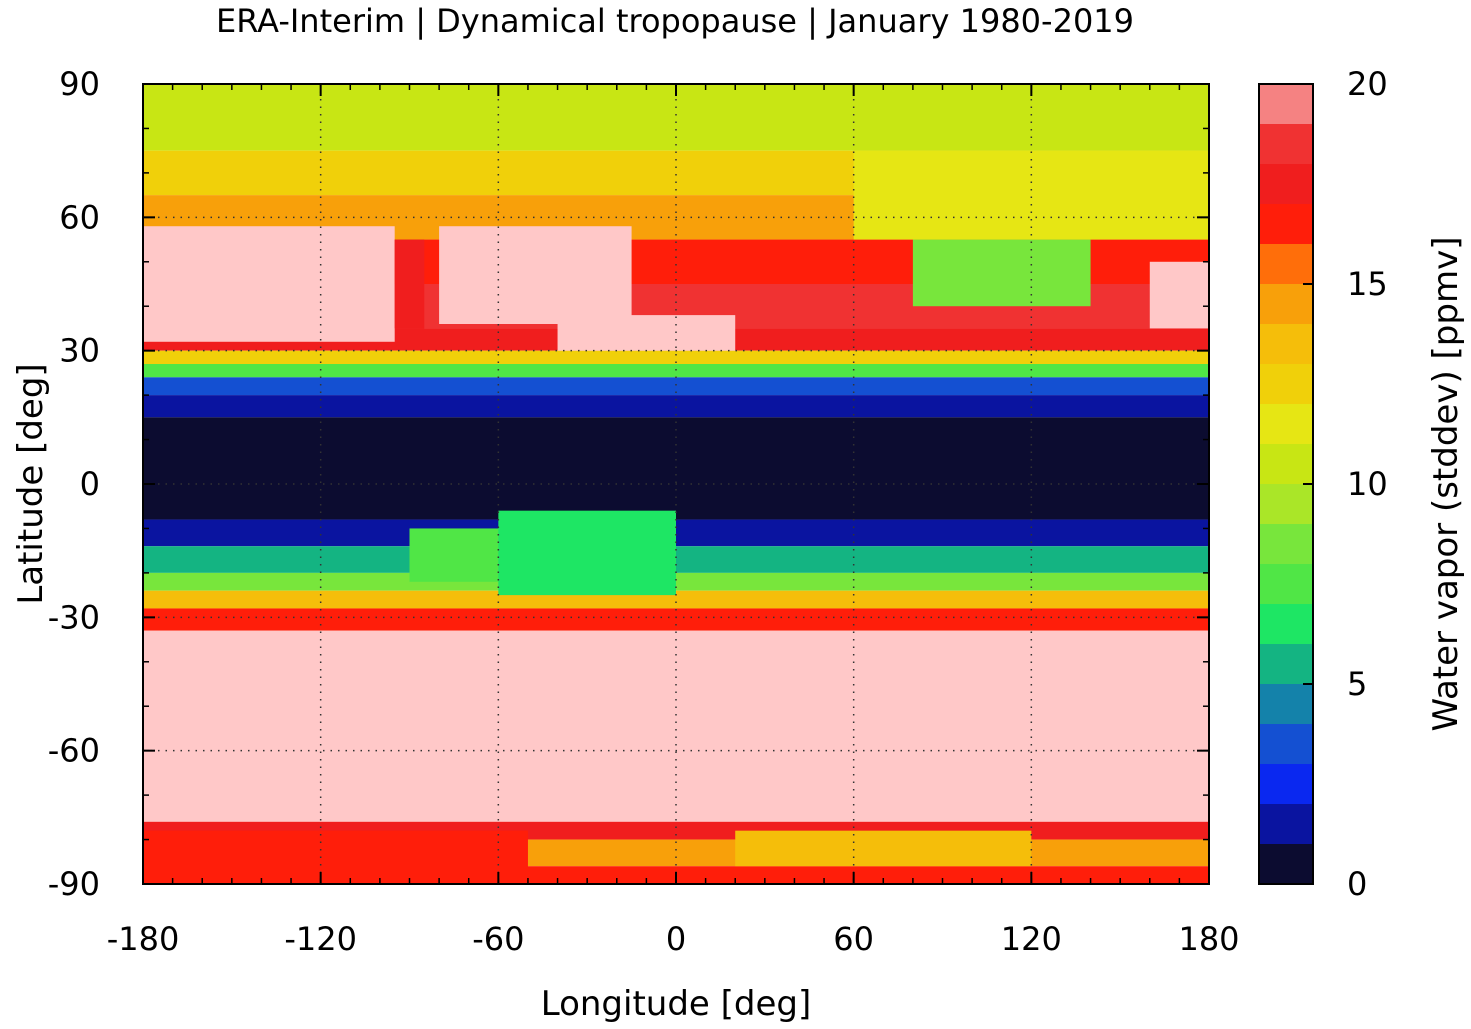  What do you see at coordinates (74, 751) in the screenshot?
I see `y-tick-label: -60` at bounding box center [74, 751].